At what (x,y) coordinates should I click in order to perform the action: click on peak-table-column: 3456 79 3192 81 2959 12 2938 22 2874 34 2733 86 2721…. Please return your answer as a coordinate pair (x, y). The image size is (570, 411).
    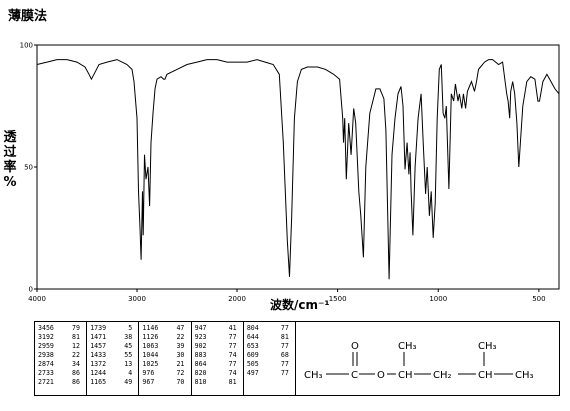
    Looking at the image, I should click on (61, 358).